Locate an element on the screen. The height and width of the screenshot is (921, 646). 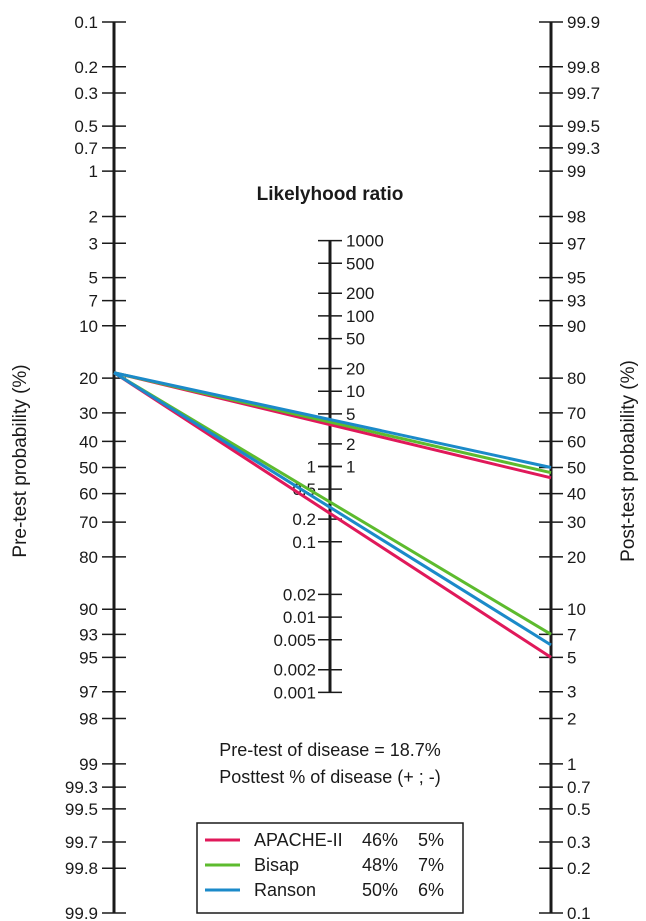
legend: APACHE-II 46% 5% Bisap 48% 7% Ranson 50% 6% is located at coordinates (330, 868).